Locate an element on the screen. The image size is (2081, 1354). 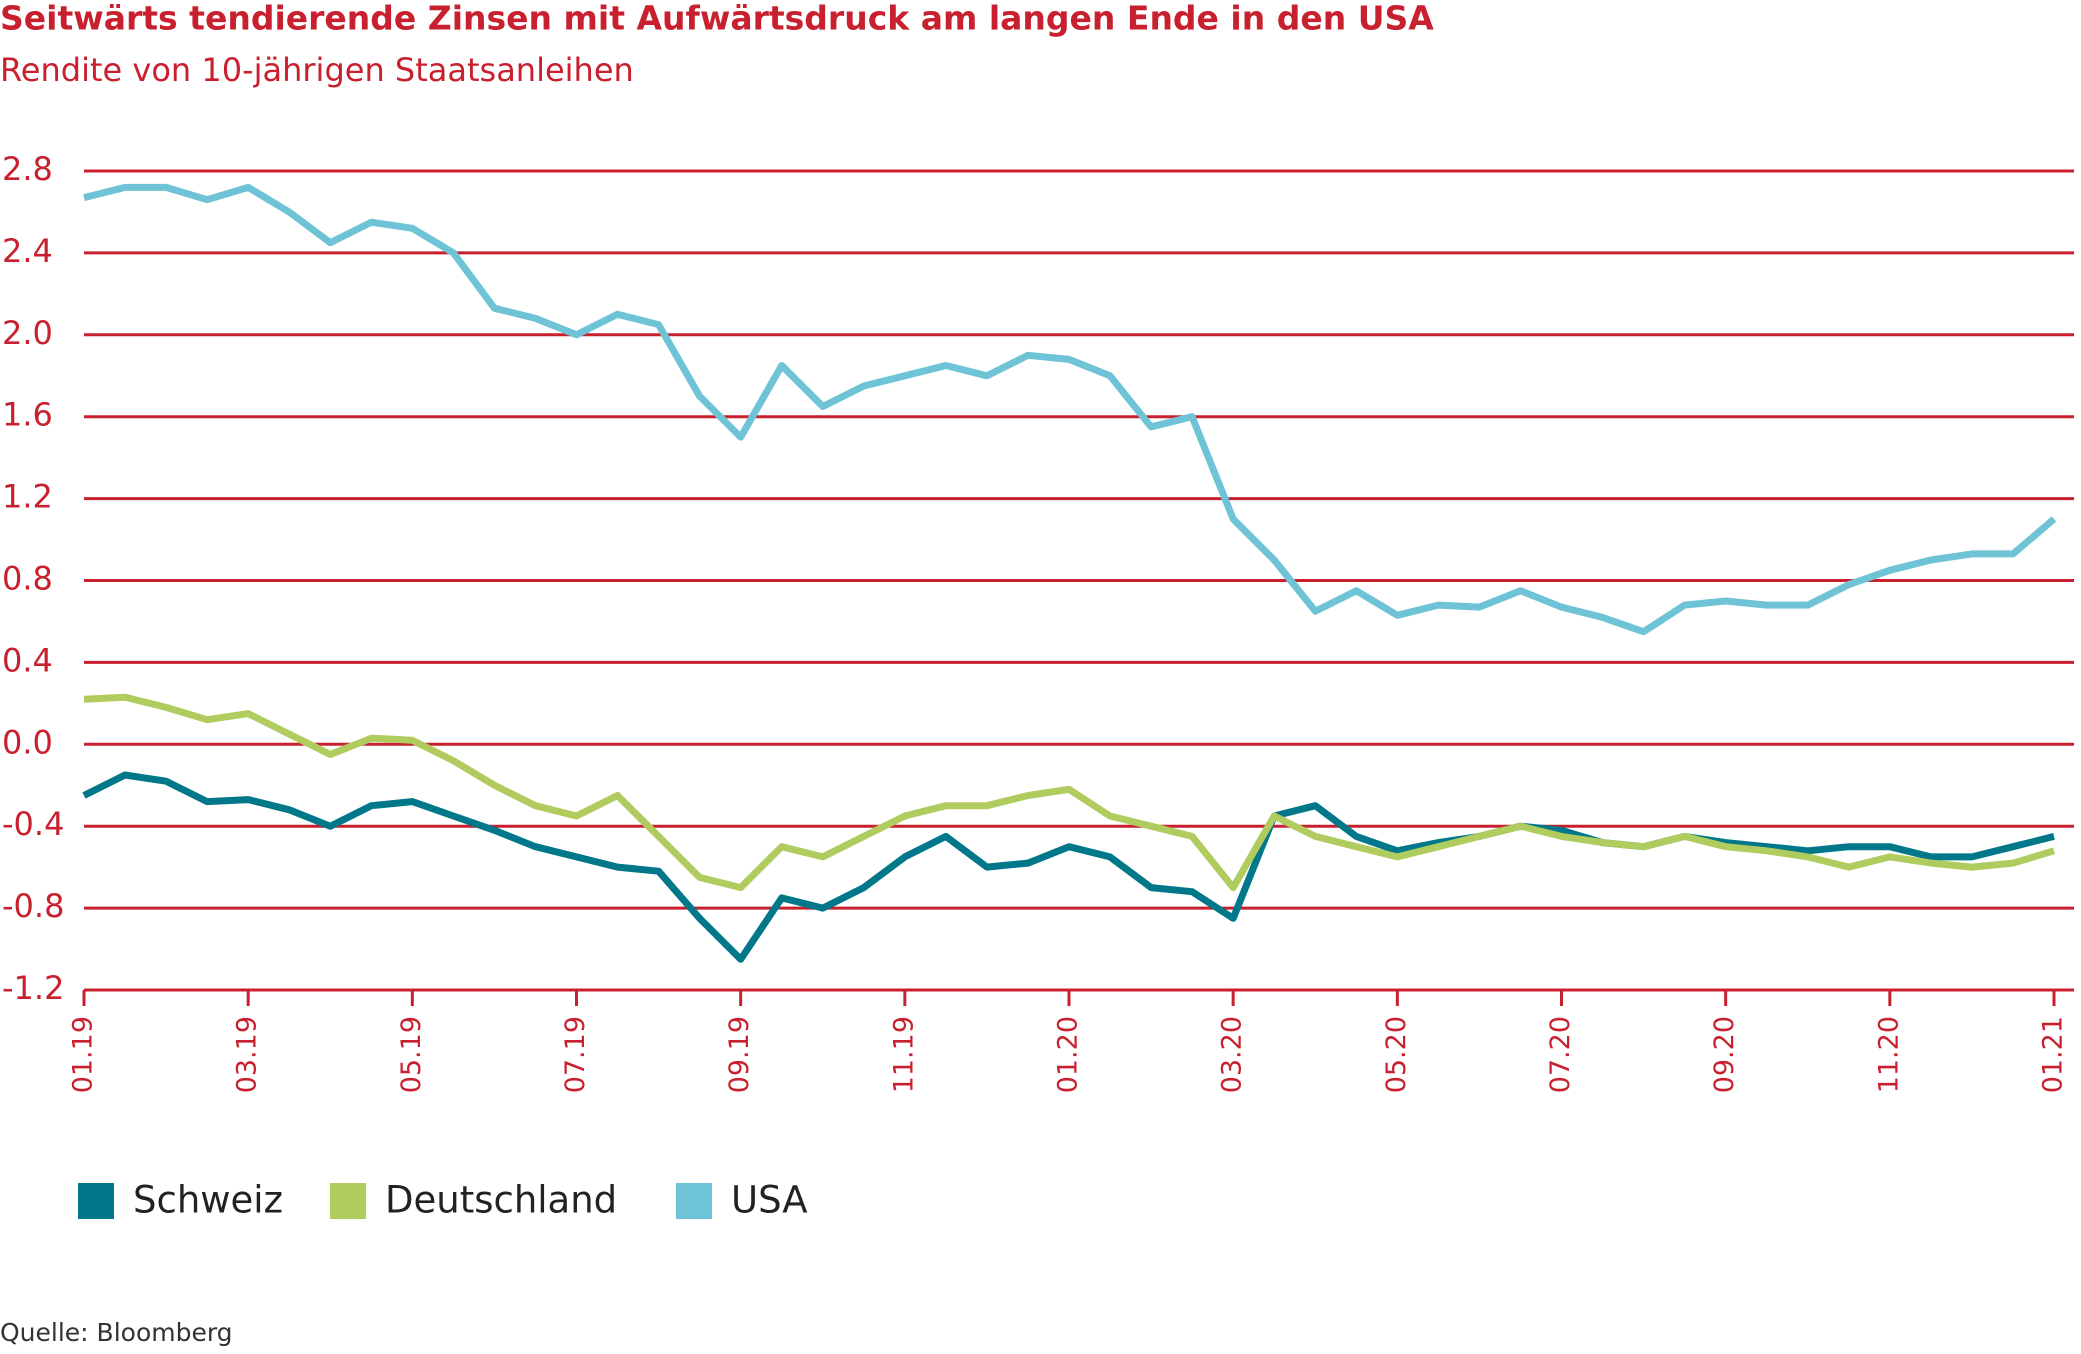
x-tick-label: 09.19 is located at coordinates (739, 1054).